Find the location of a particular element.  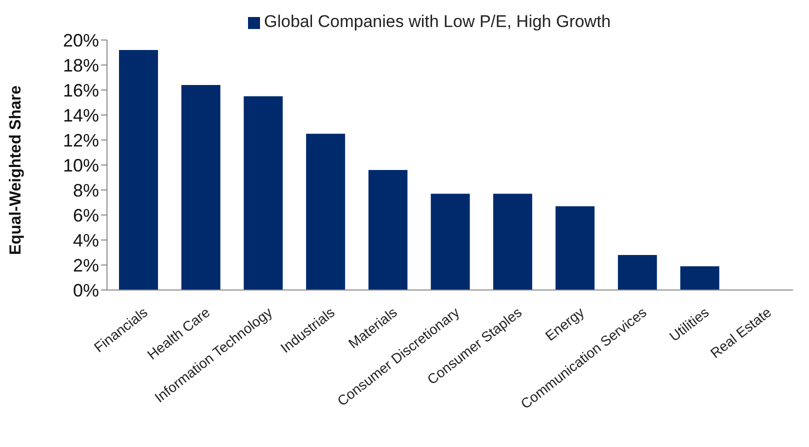

y-tick-label: 20% is located at coordinates (80, 40).